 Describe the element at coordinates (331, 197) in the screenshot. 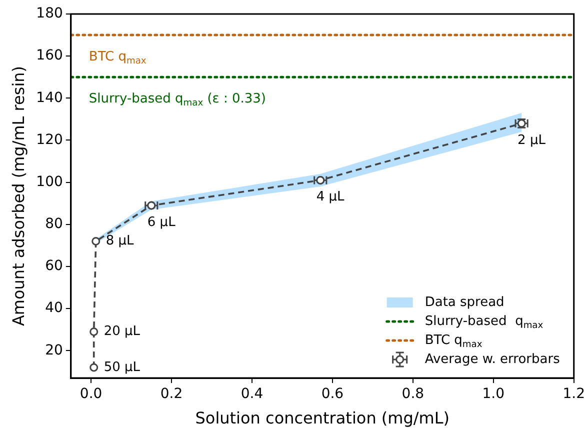

I see `annotation: 4 µL` at that location.